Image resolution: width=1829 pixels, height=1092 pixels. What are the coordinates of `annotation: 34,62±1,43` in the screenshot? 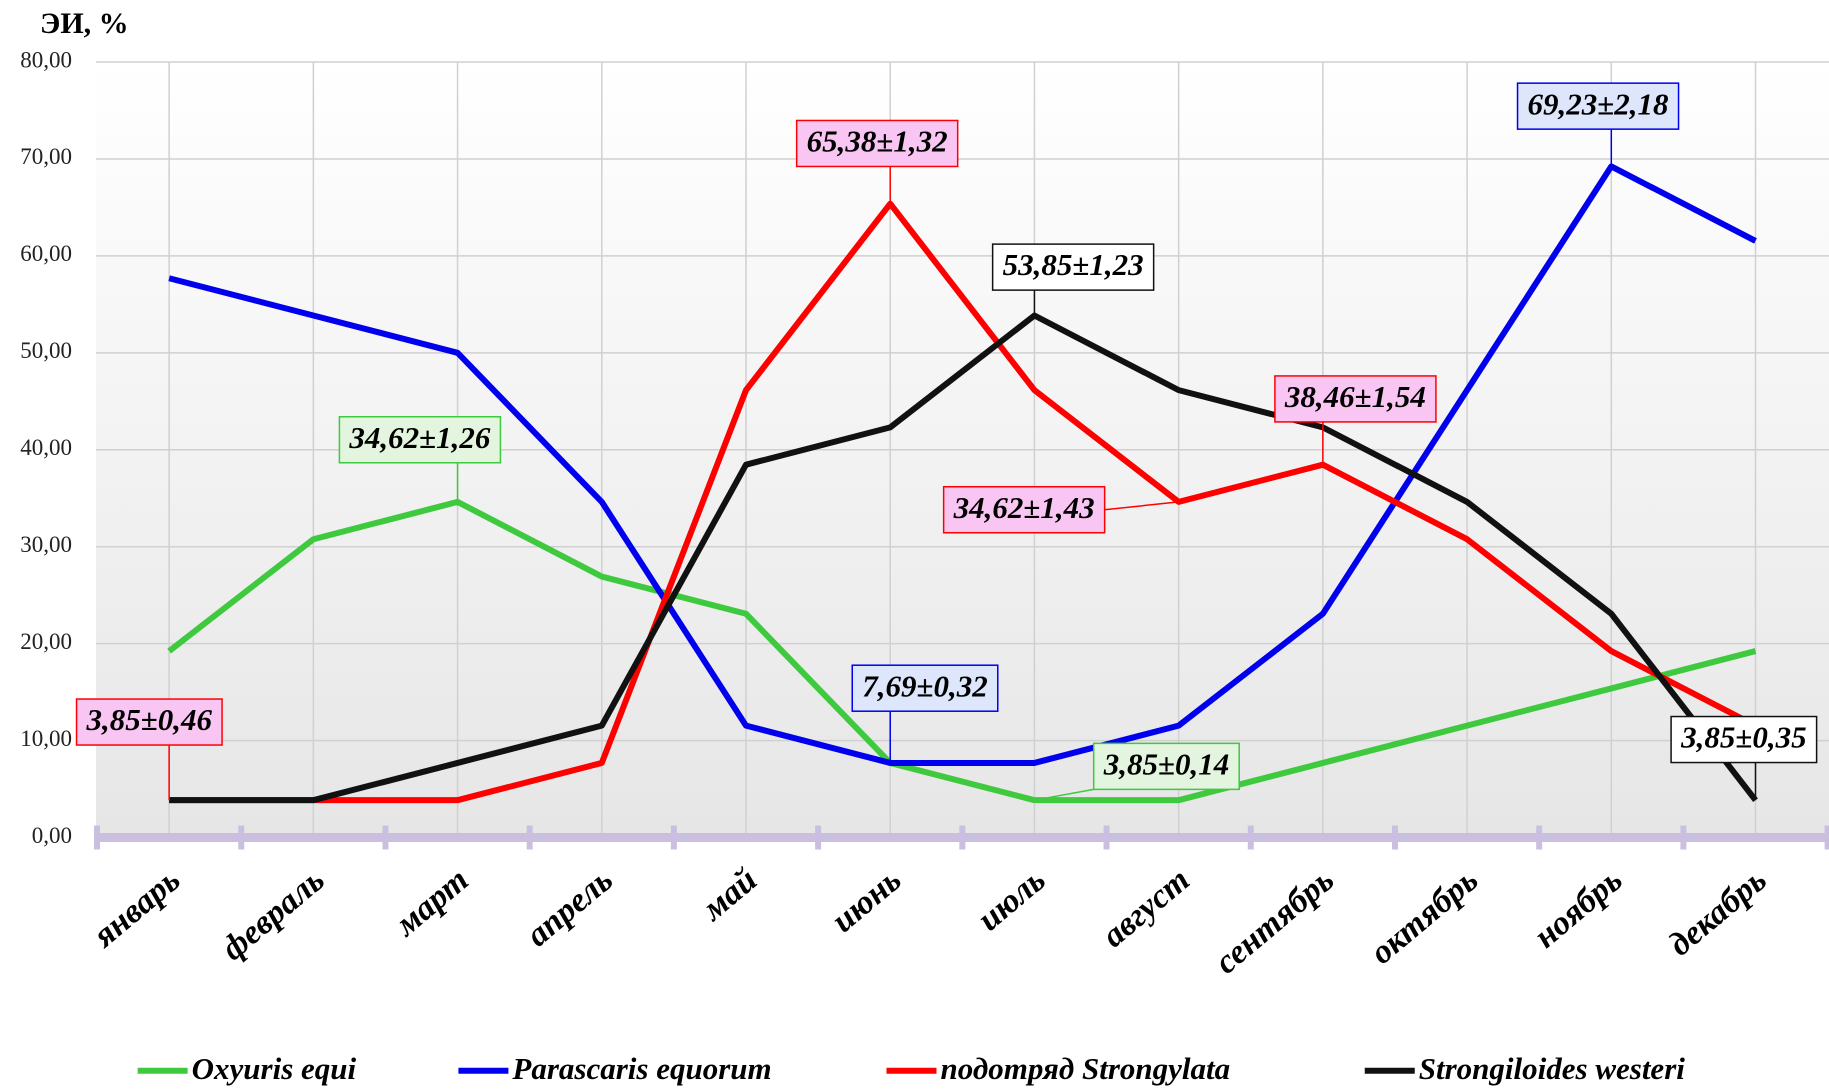 It's located at (1060, 509).